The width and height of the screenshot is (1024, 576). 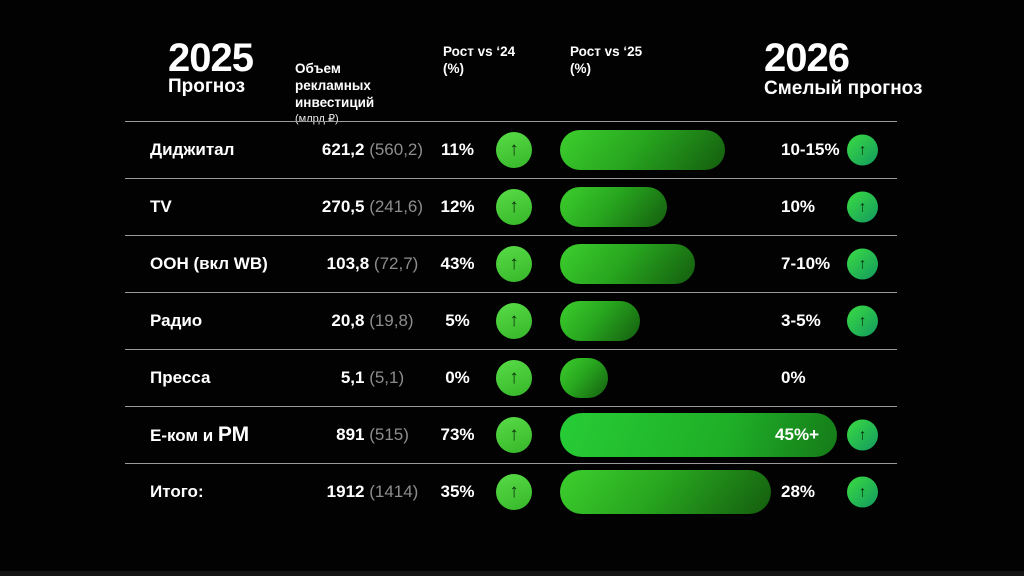 What do you see at coordinates (211, 58) in the screenshot?
I see `year-2025-title: 2025` at bounding box center [211, 58].